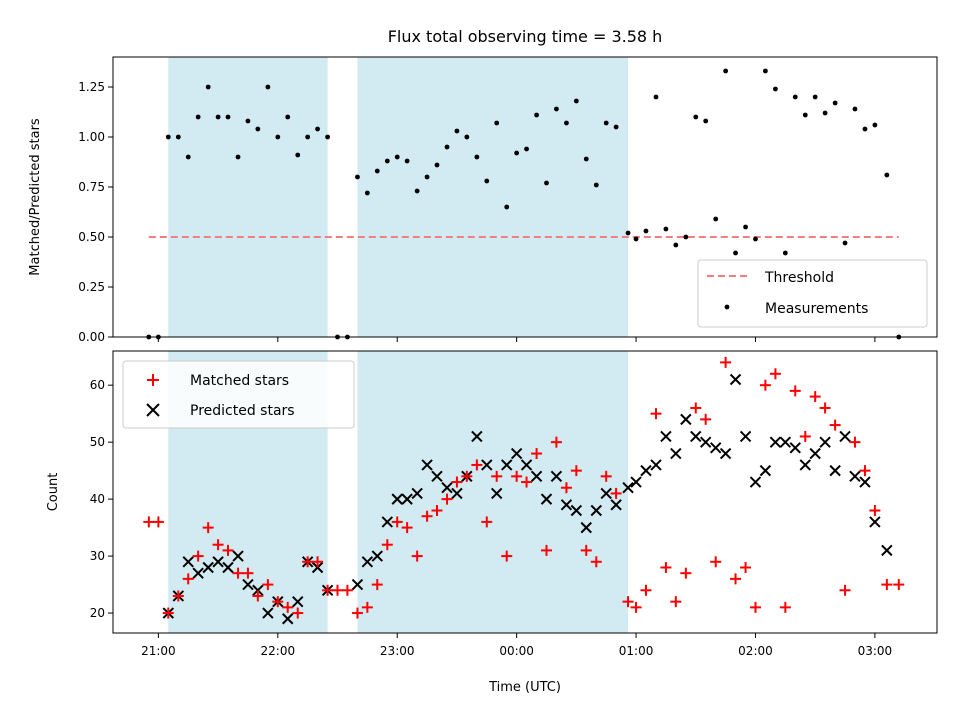  What do you see at coordinates (397, 651) in the screenshot?
I see `bottom-x-tick-label: 23:00` at bounding box center [397, 651].